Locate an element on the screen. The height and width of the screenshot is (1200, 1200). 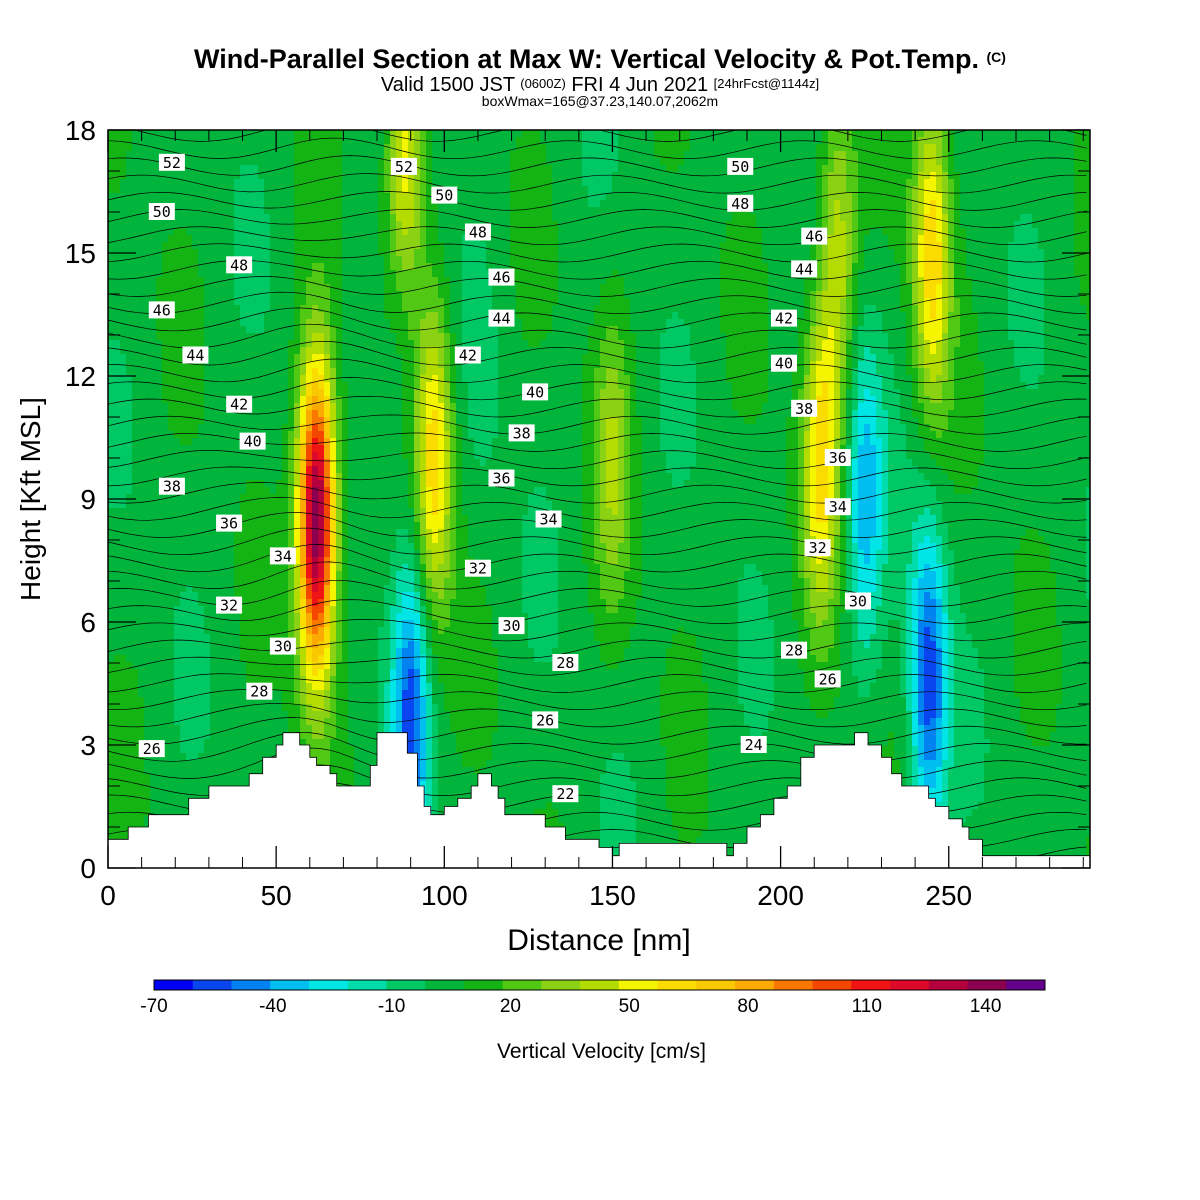
y-tick-label: 0 is located at coordinates (88, 868).